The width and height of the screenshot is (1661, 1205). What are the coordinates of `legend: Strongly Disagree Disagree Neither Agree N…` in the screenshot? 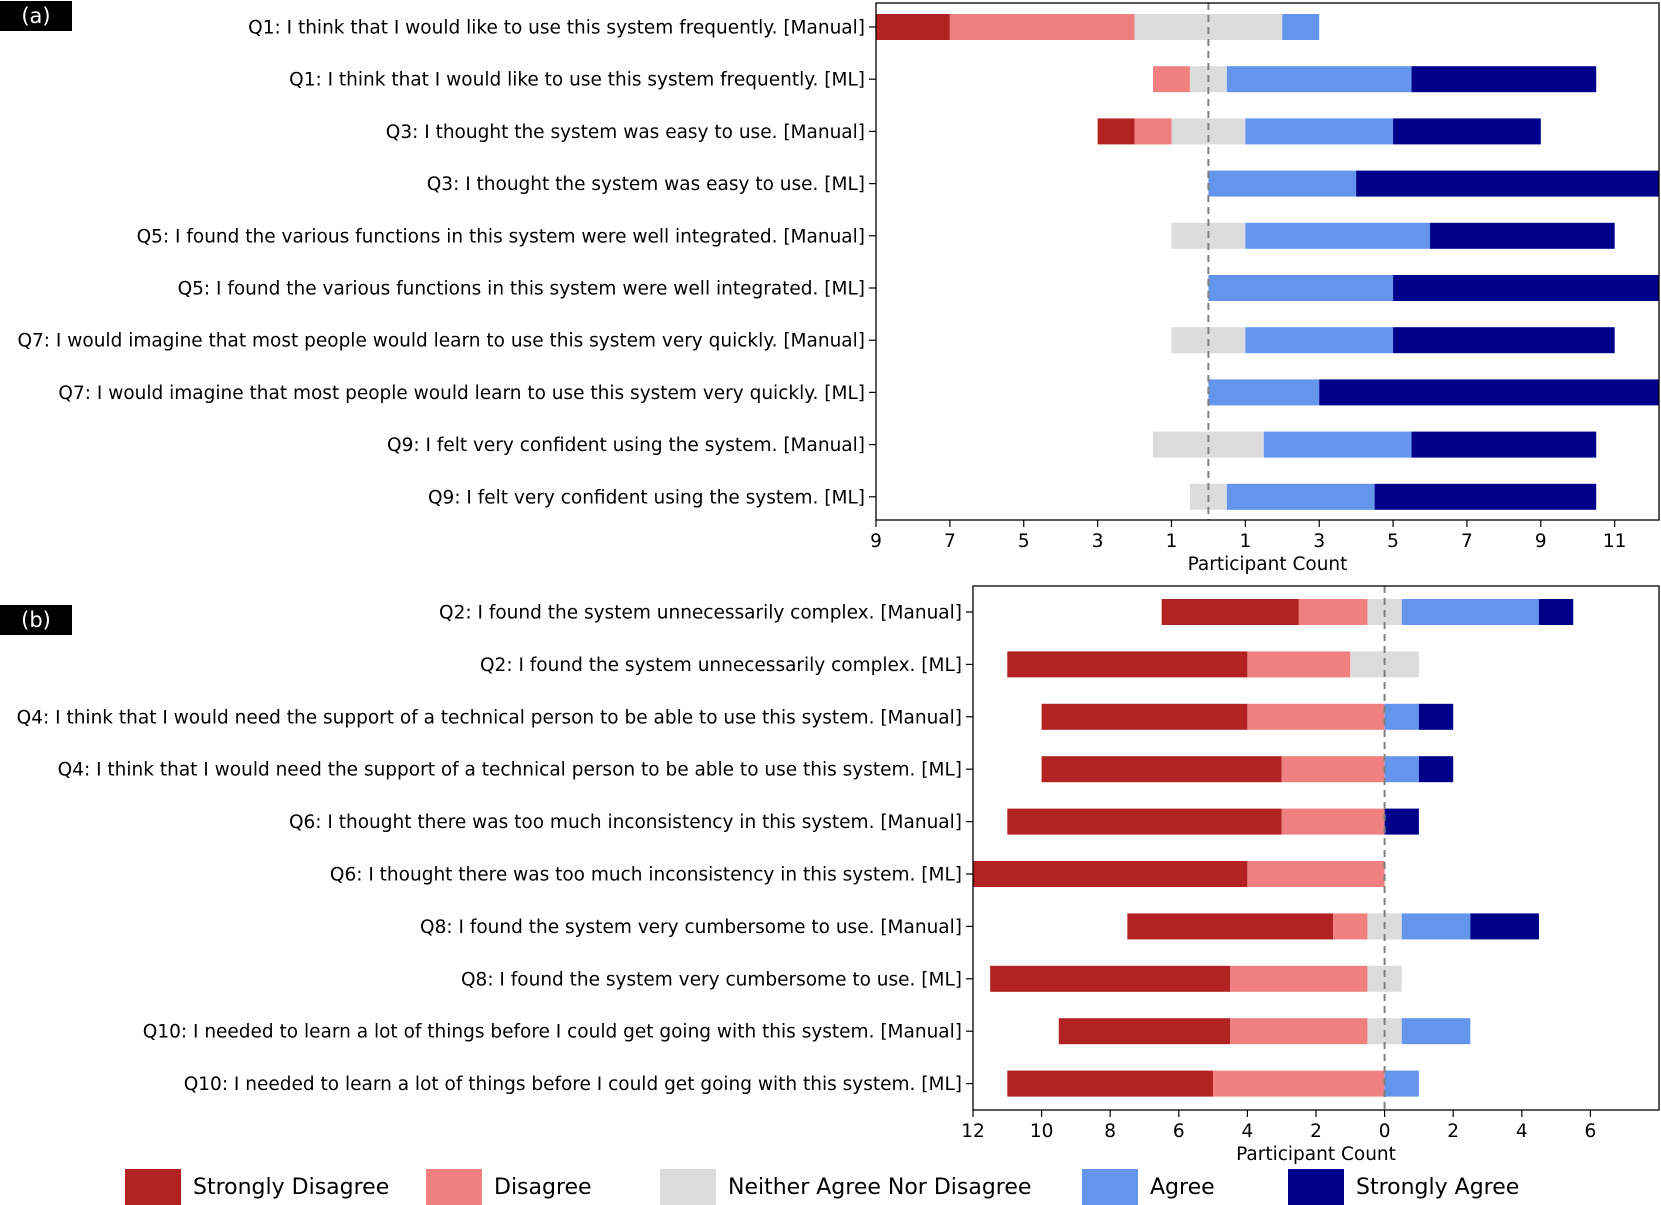 It's located at (822, 1187).